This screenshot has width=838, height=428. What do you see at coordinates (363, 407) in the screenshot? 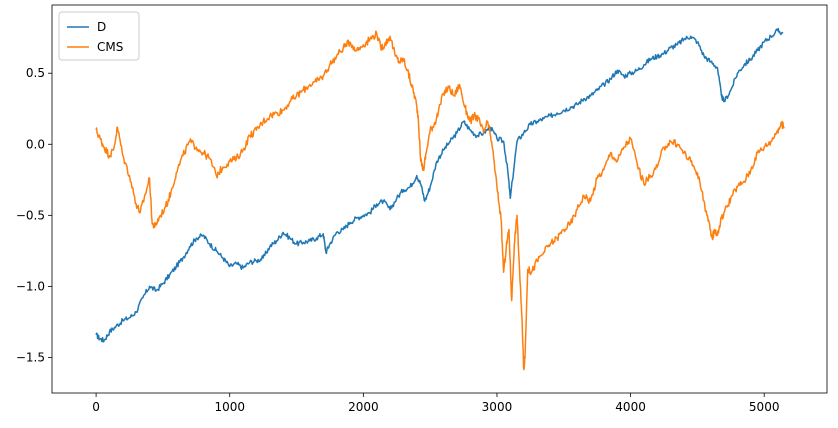
I see `x-tick-label: 2000` at bounding box center [363, 407].